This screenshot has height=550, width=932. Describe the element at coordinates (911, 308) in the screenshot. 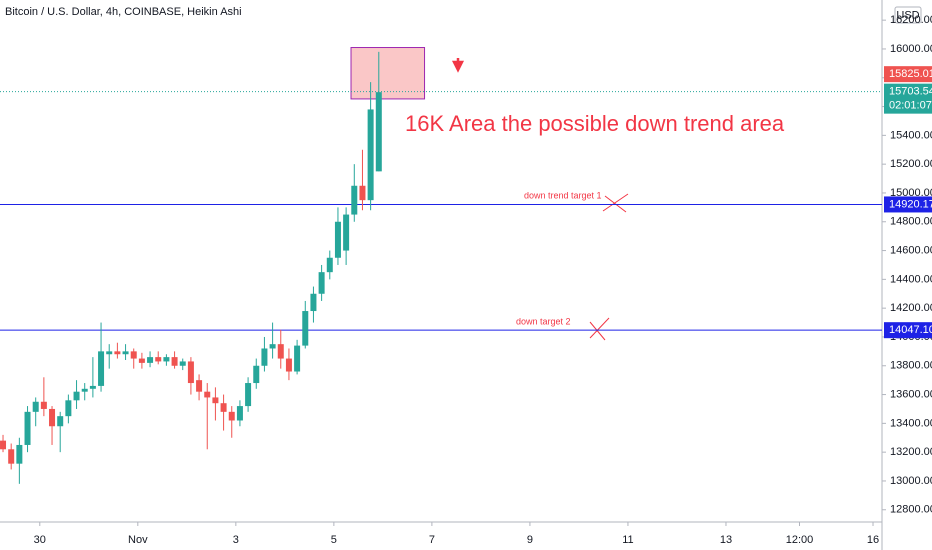

I see `y-tick-label: 14200.00` at that location.